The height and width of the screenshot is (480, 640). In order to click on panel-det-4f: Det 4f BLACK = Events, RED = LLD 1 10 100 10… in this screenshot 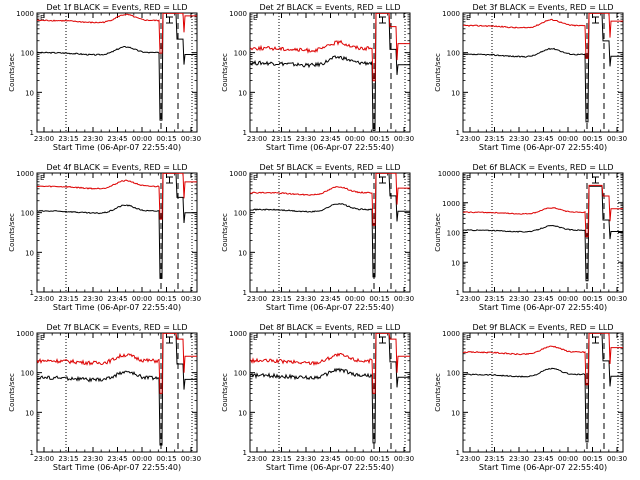, I will do `click(104, 237)`.